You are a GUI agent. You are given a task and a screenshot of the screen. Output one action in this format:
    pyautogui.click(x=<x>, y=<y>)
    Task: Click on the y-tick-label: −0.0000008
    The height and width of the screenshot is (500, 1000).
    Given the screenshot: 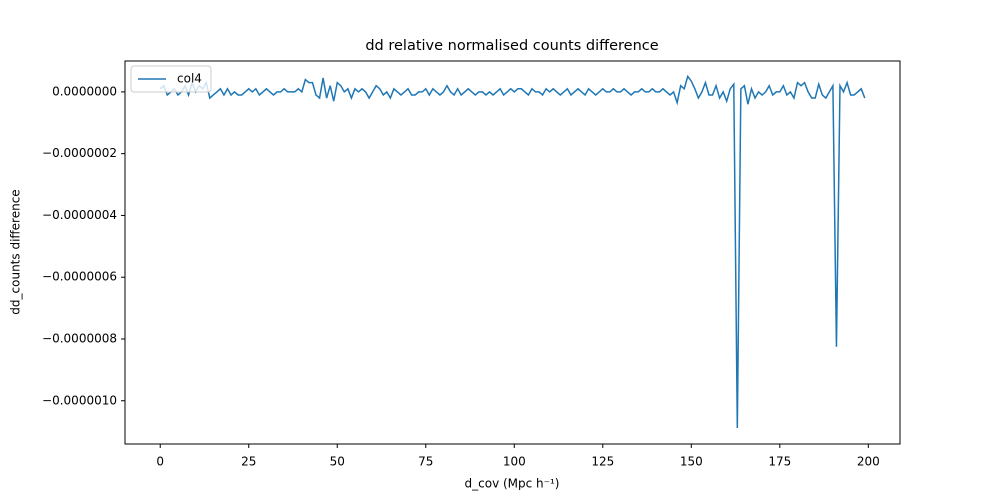 What is the action you would take?
    pyautogui.click(x=79, y=338)
    